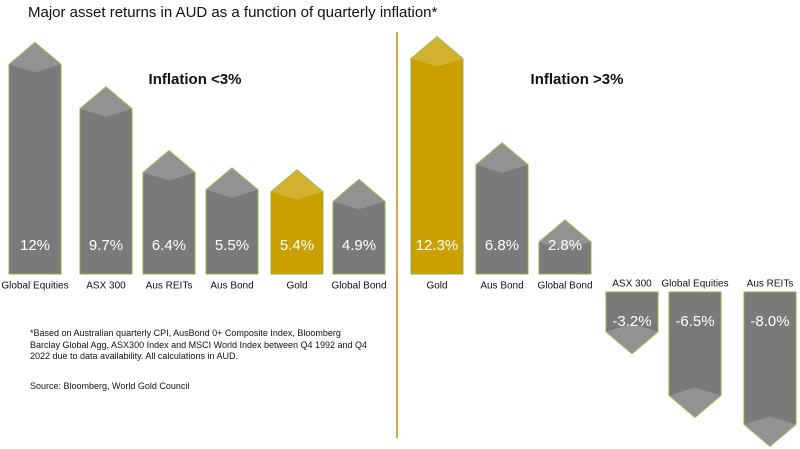 Image resolution: width=800 pixels, height=449 pixels. Describe the element at coordinates (502, 245) in the screenshot. I see `value-label: 6.8%` at that location.